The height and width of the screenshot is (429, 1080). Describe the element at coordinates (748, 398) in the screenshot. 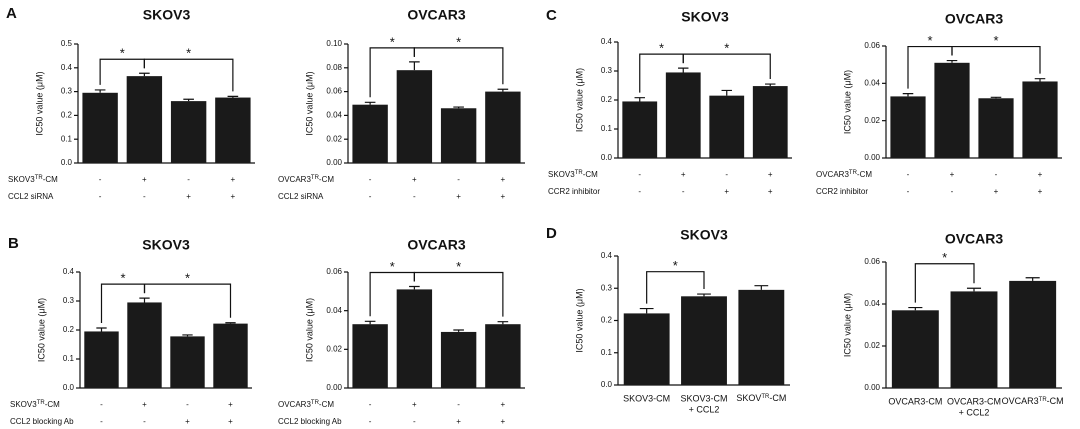

I see `label-part: SKOV` at that location.